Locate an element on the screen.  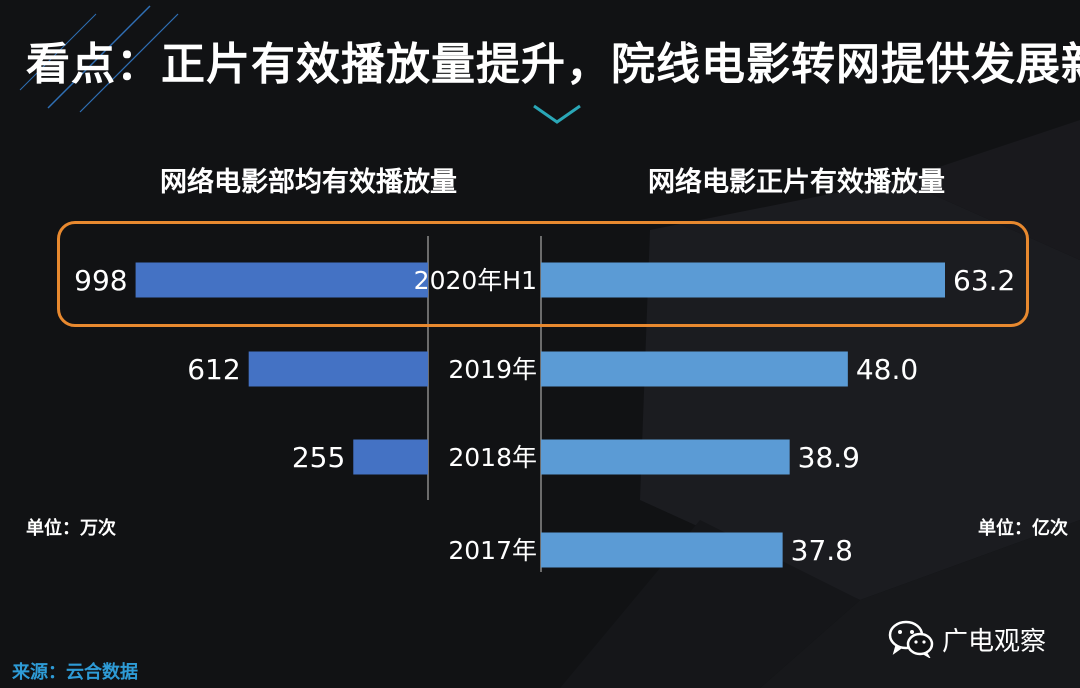
highlight-frame-2020h1 is located at coordinates (543, 274).